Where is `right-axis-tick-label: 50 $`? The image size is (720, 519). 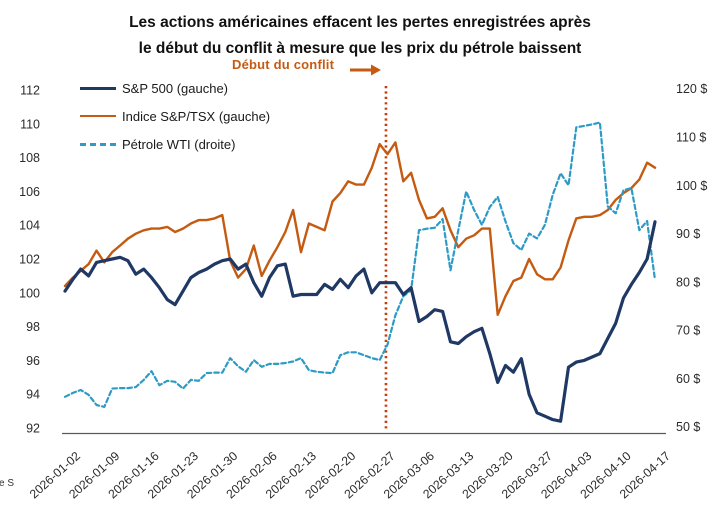 right-axis-tick-label: 50 $ is located at coordinates (688, 427).